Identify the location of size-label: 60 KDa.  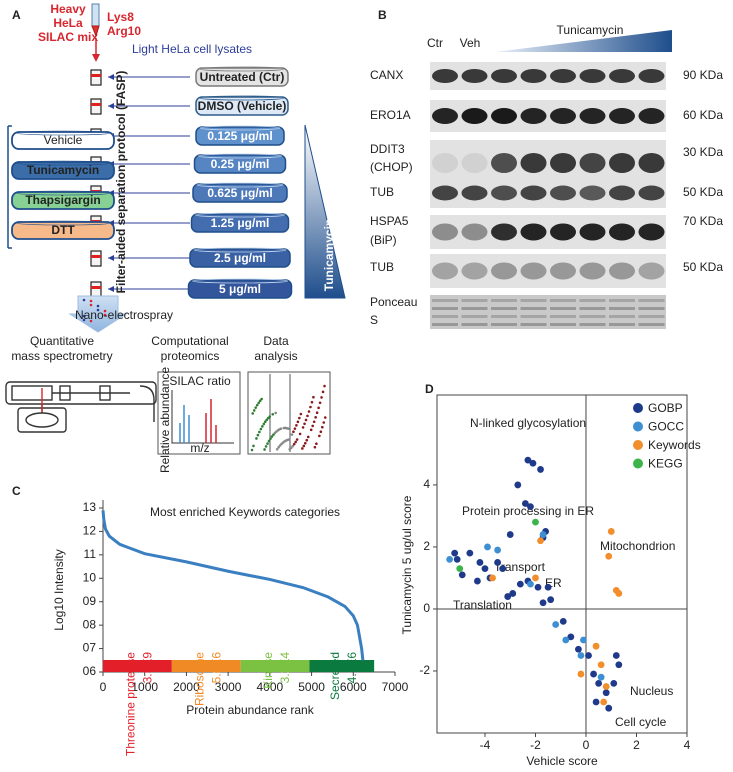
(703, 115).